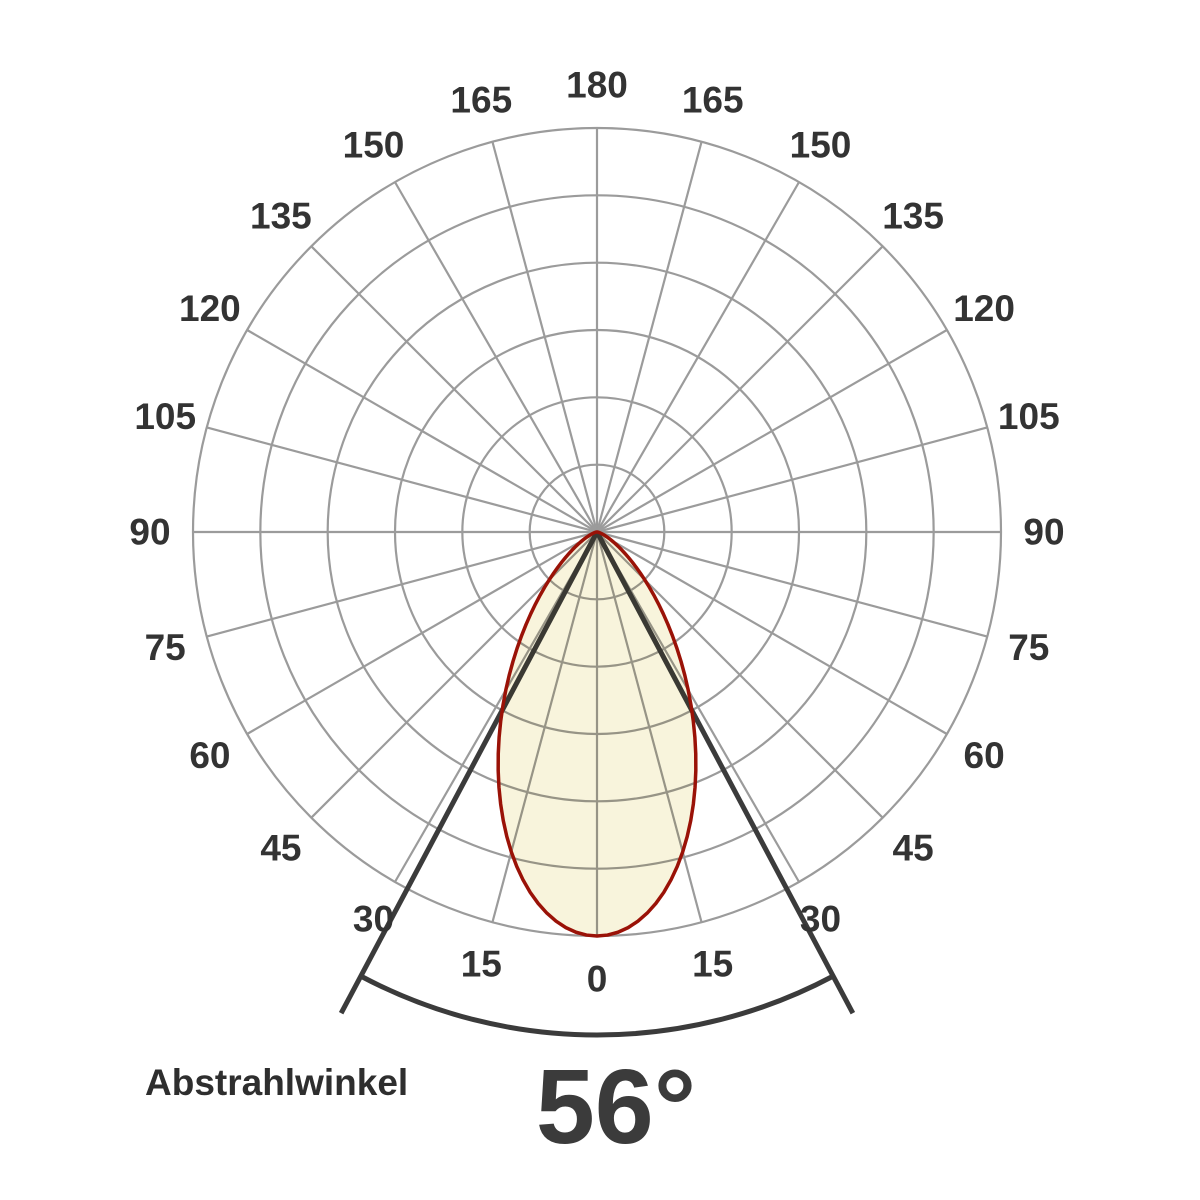 This screenshot has width=1200, height=1200. Describe the element at coordinates (597, 85) in the screenshot. I see `angle-tick-label: 180` at that location.